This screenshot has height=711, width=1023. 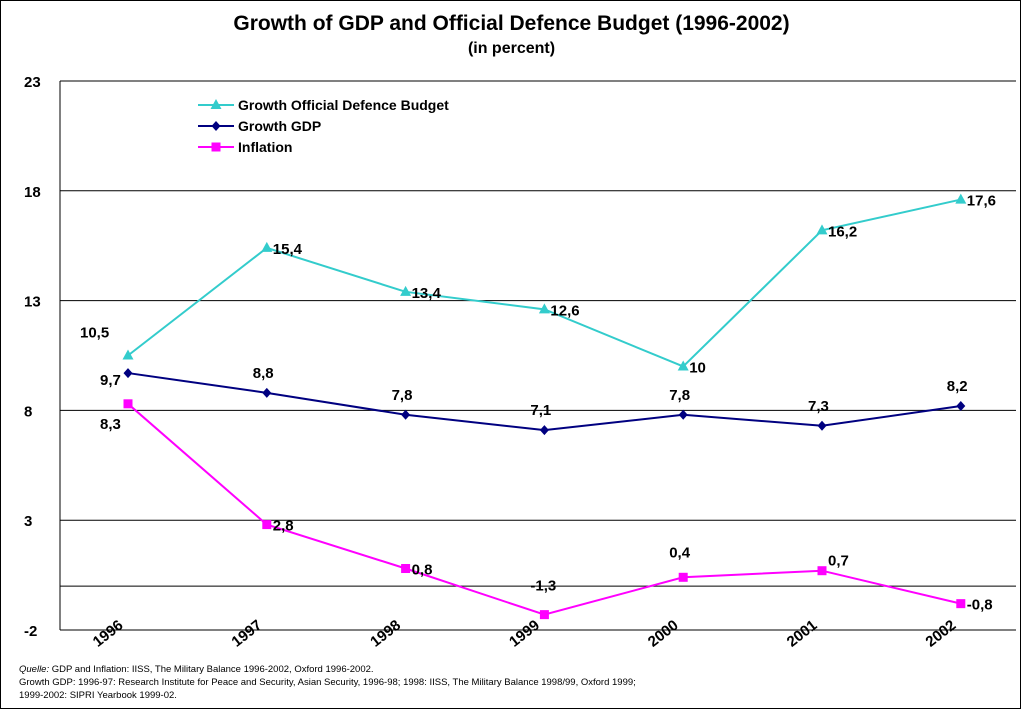 What do you see at coordinates (110, 380) in the screenshot?
I see `data-label: 9,7` at bounding box center [110, 380].